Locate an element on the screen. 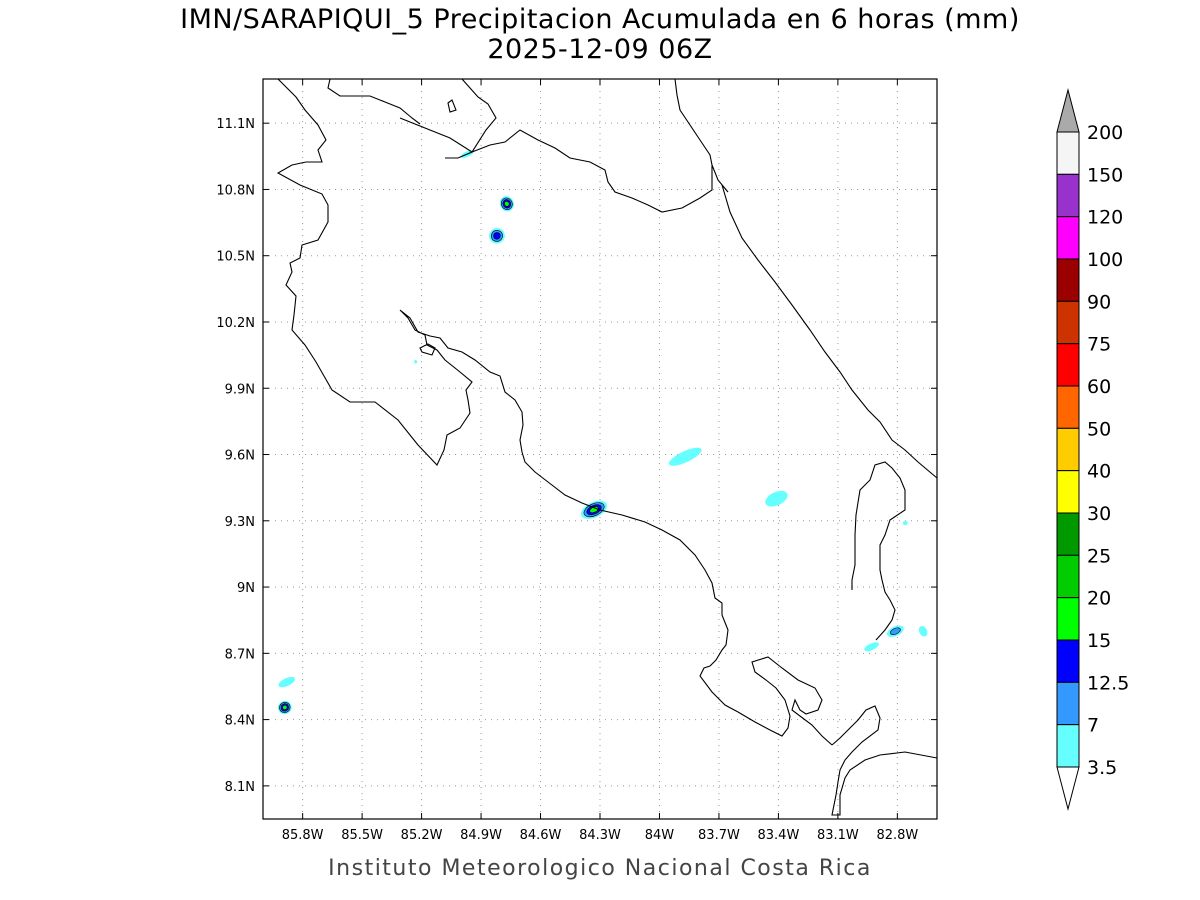  lon-tick-label: 84.6W is located at coordinates (541, 835).